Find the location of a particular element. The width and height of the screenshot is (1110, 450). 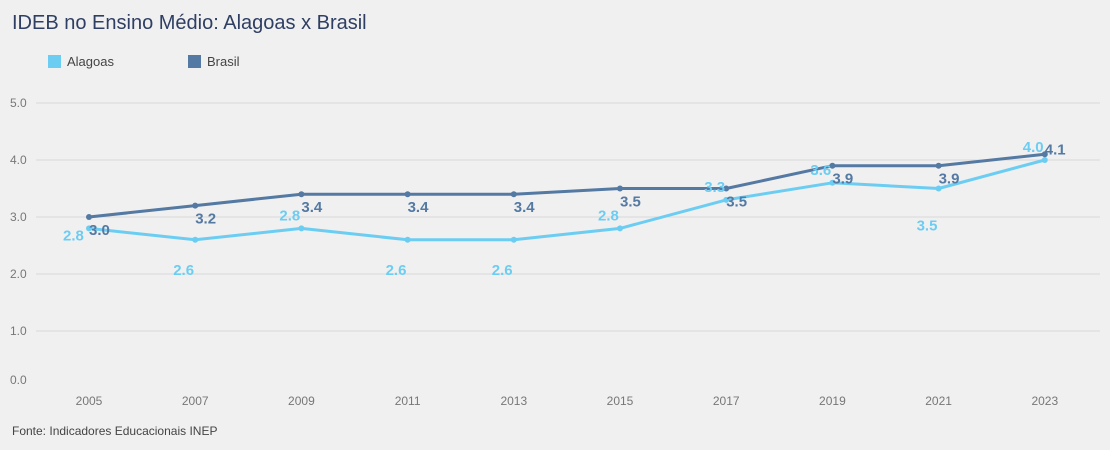

legend-label-alagoas: Alagoas is located at coordinates (90, 61).